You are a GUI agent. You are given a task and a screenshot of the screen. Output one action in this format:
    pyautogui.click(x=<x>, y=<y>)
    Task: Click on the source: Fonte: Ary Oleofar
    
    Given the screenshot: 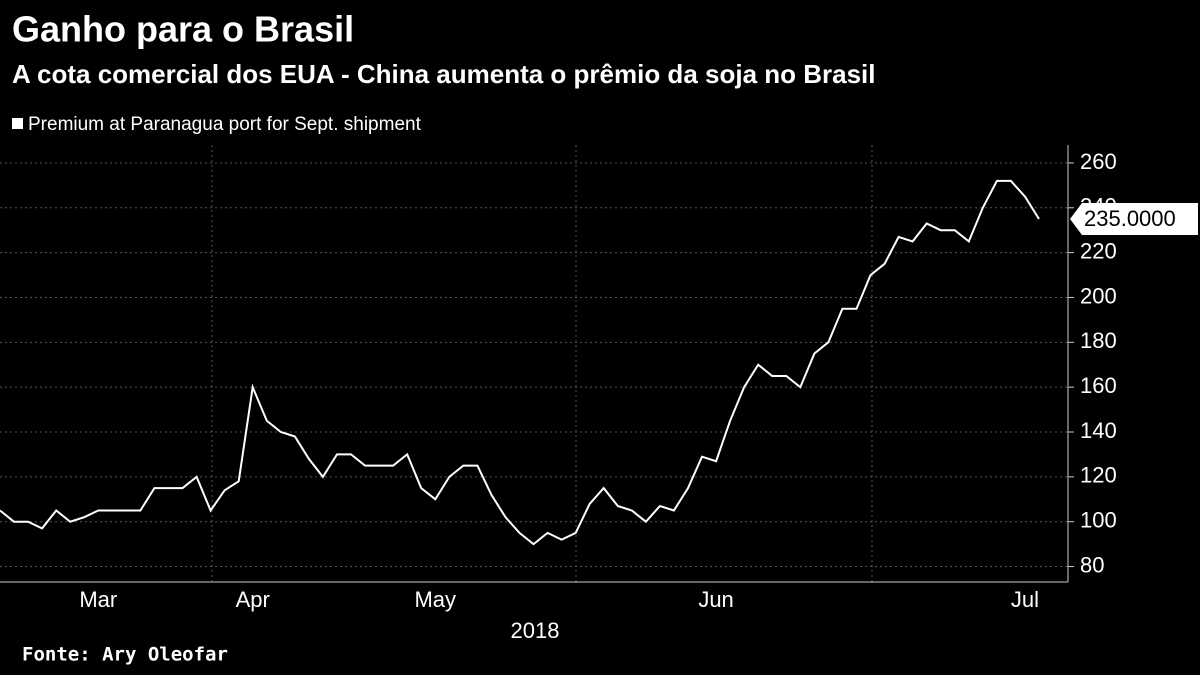 What is the action you would take?
    pyautogui.click(x=125, y=655)
    